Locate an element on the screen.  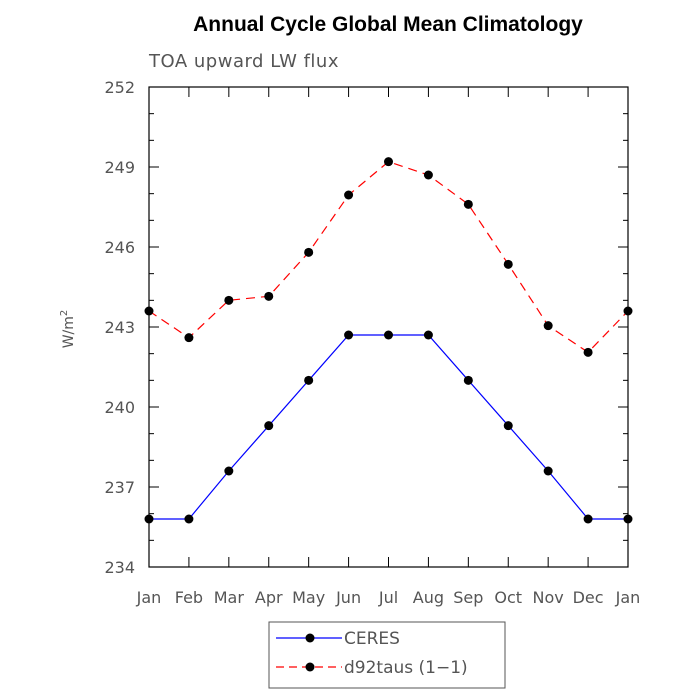
legend: CERES d92taus (1−1) is located at coordinates (387, 655).